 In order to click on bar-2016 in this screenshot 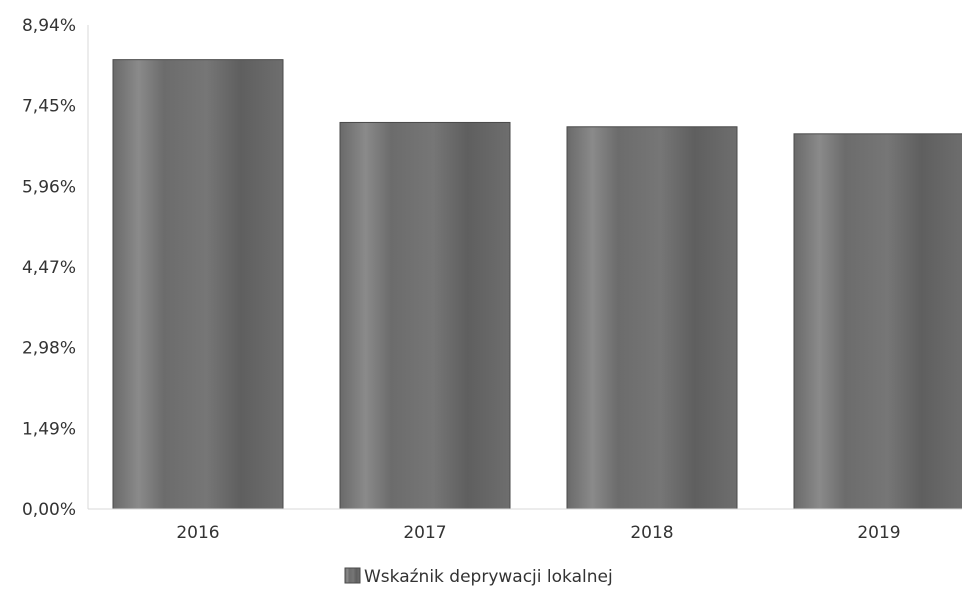, I will do `click(198, 284)`.